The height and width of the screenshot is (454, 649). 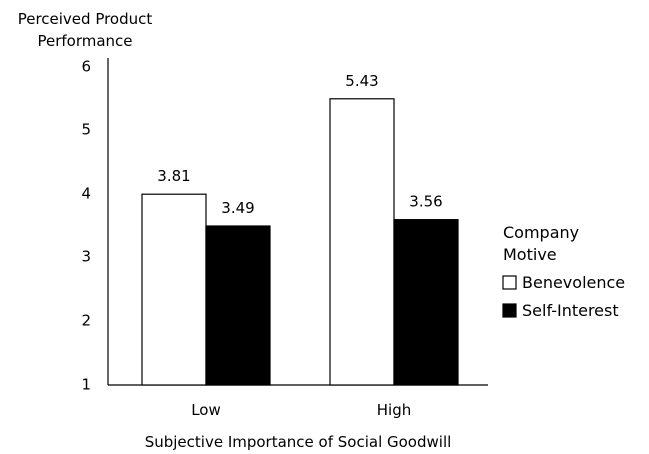 I want to click on legend-title-line-2: Motive, so click(x=530, y=254).